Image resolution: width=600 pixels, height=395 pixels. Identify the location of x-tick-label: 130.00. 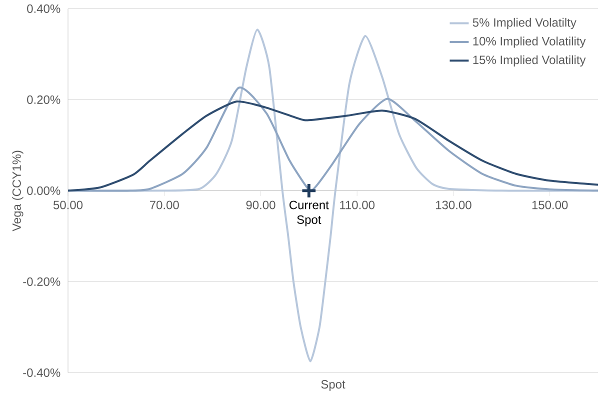
(454, 205).